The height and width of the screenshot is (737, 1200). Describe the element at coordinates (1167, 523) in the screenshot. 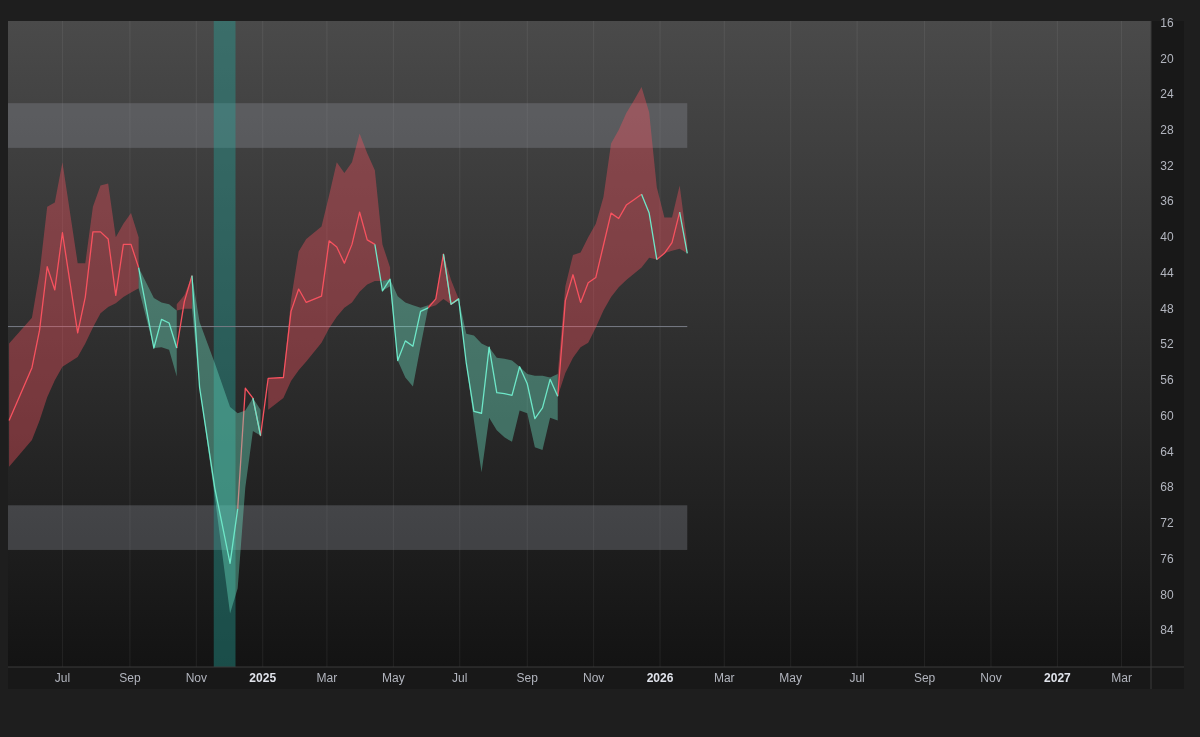

I see `y-tick-label: 72` at that location.